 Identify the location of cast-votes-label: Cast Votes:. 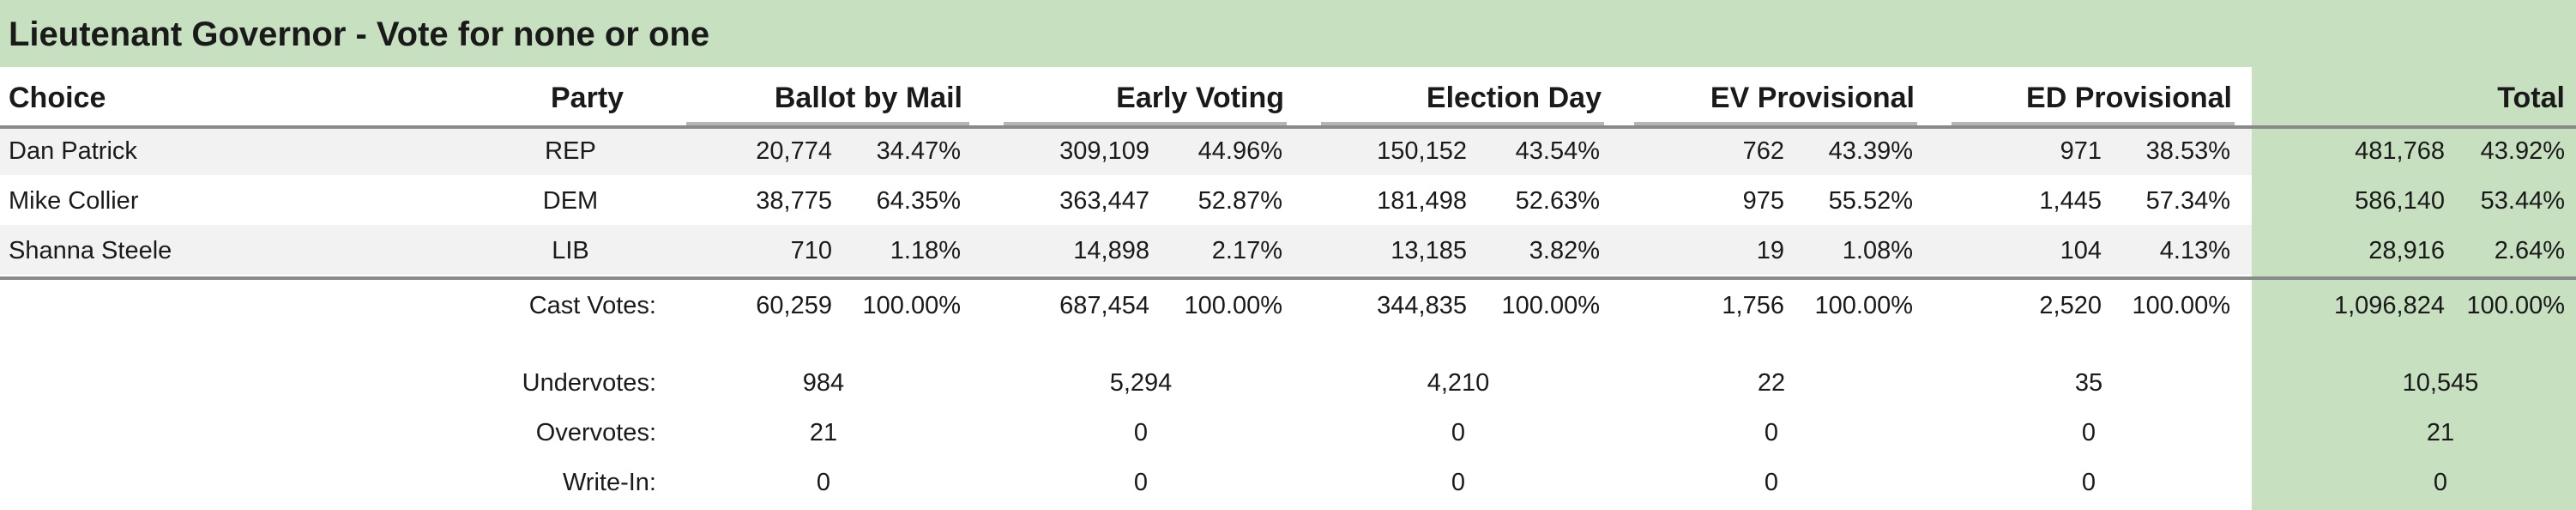
(592, 306).